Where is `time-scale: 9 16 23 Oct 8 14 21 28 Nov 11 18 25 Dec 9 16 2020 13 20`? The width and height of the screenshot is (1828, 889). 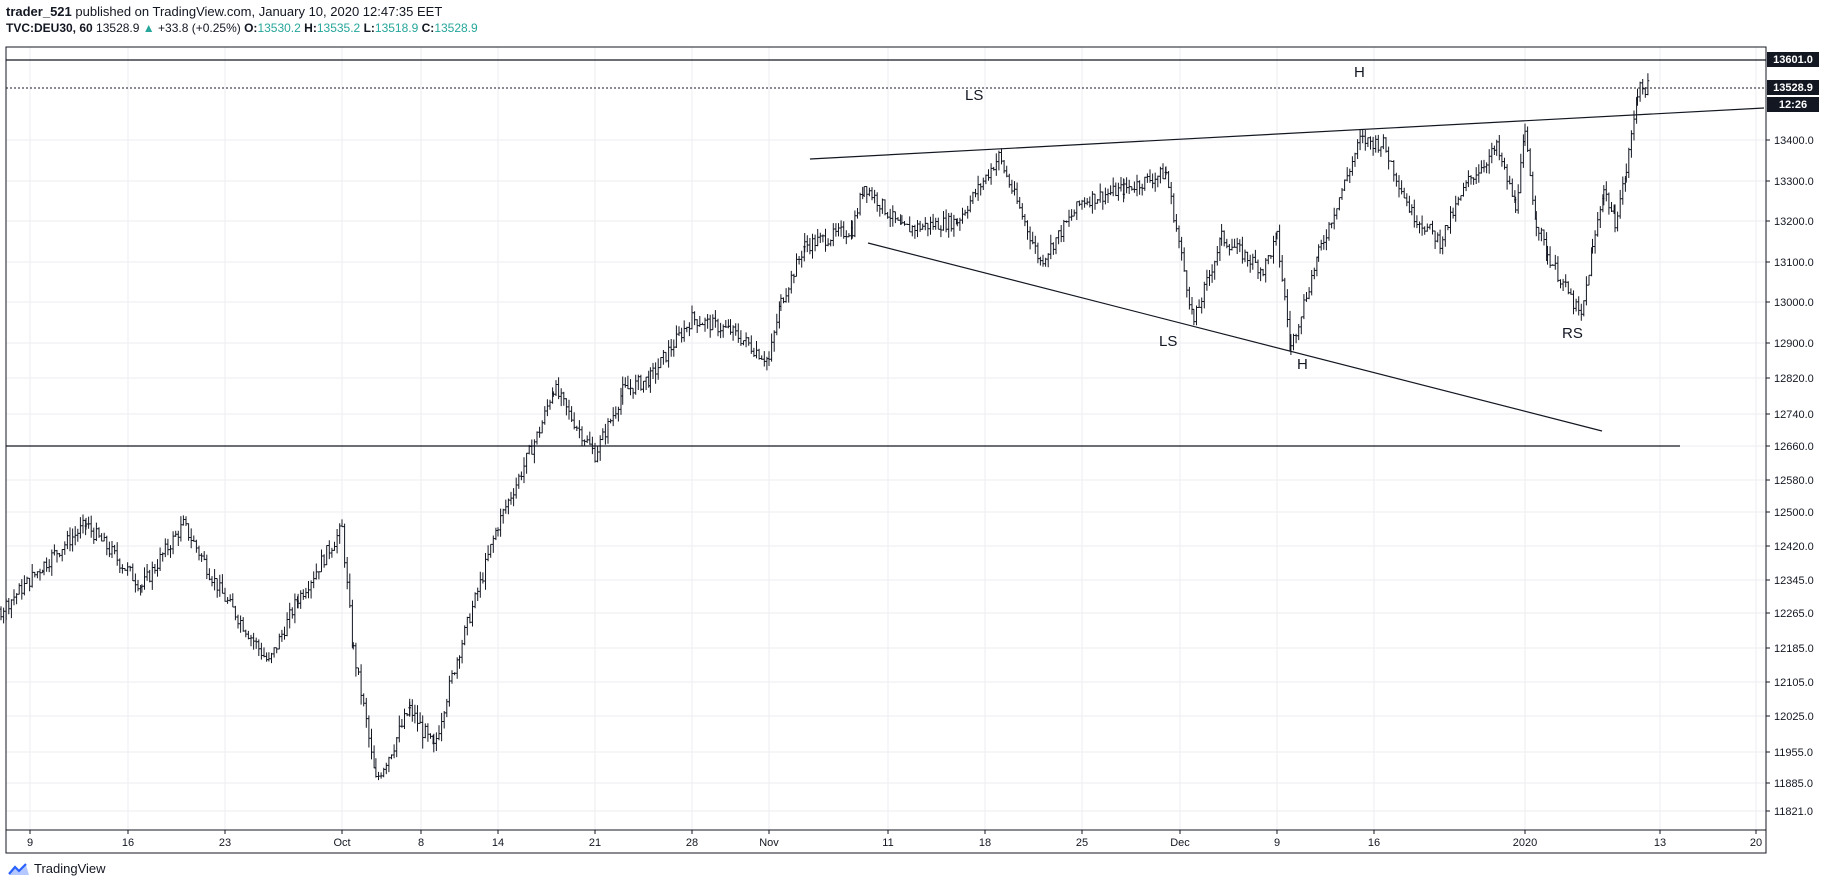
time-scale: 9 16 23 Oct 8 14 21 28 Nov 11 18 25 Dec 9 16 2020 13 20 is located at coordinates (894, 839).